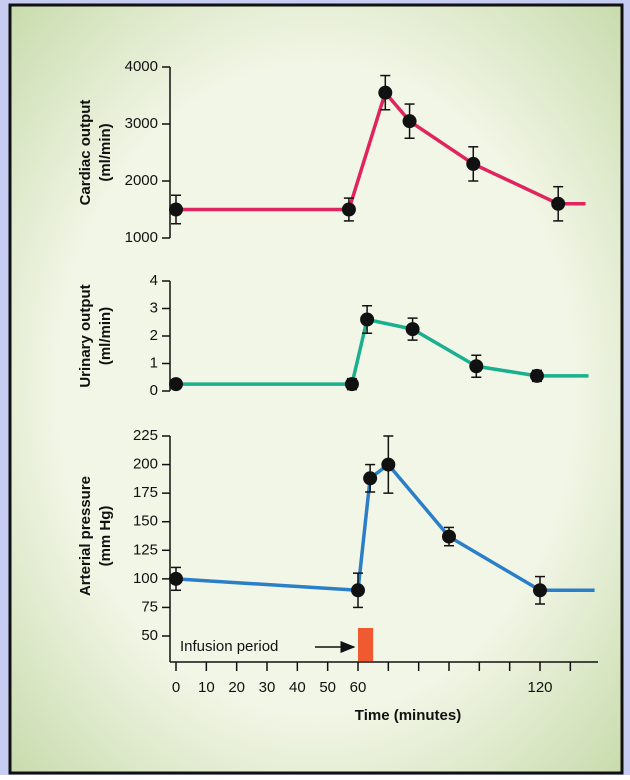 This screenshot has height=780, width=630. Describe the element at coordinates (141, 237) in the screenshot. I see `y-tick-label: 1000` at that location.